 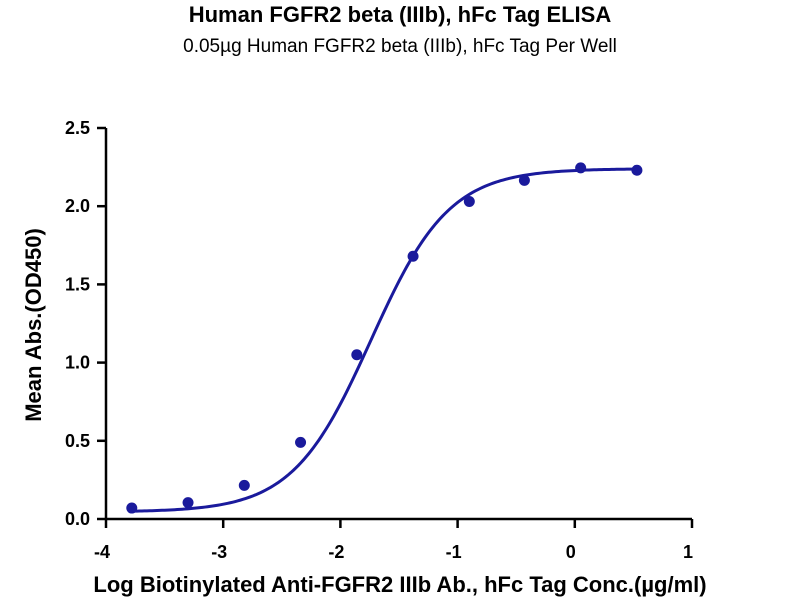 I want to click on y-ticks-group: 0.0 0.5 1.0 1.5 2.0 2.5, so click(x=85, y=323).